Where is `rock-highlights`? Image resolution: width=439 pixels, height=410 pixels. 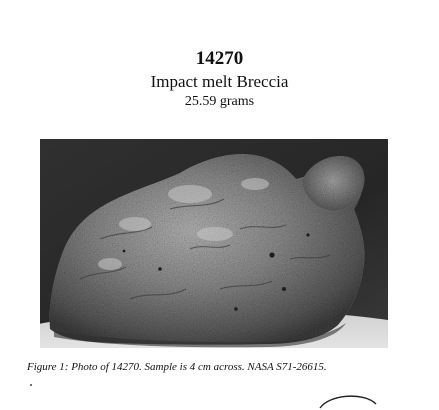 rock-highlights is located at coordinates (183, 224).